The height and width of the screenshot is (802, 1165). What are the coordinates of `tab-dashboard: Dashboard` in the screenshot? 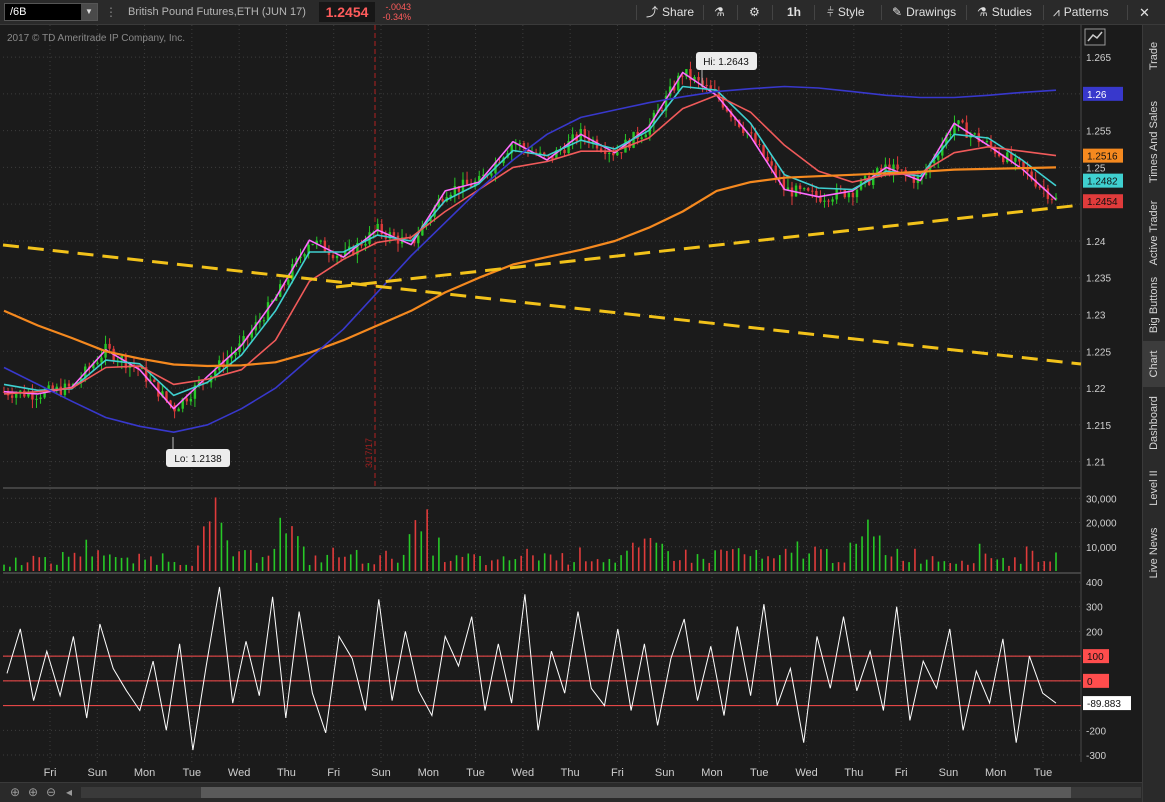 It's located at (1154, 423).